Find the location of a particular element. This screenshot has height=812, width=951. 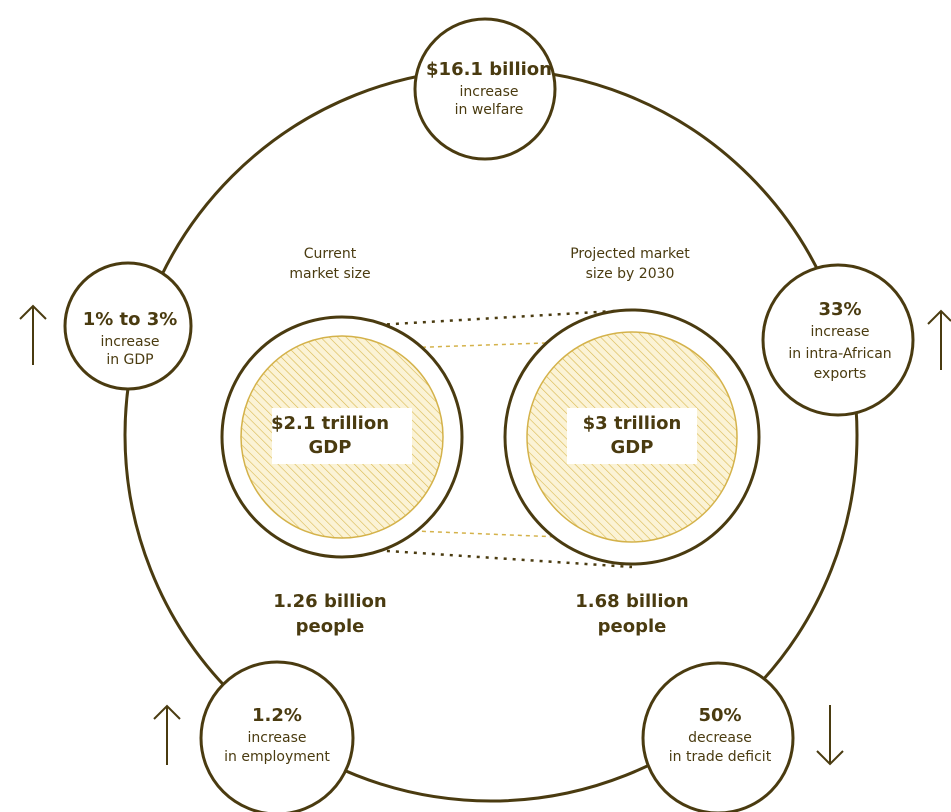

node-value: 1.2% is located at coordinates (277, 715).